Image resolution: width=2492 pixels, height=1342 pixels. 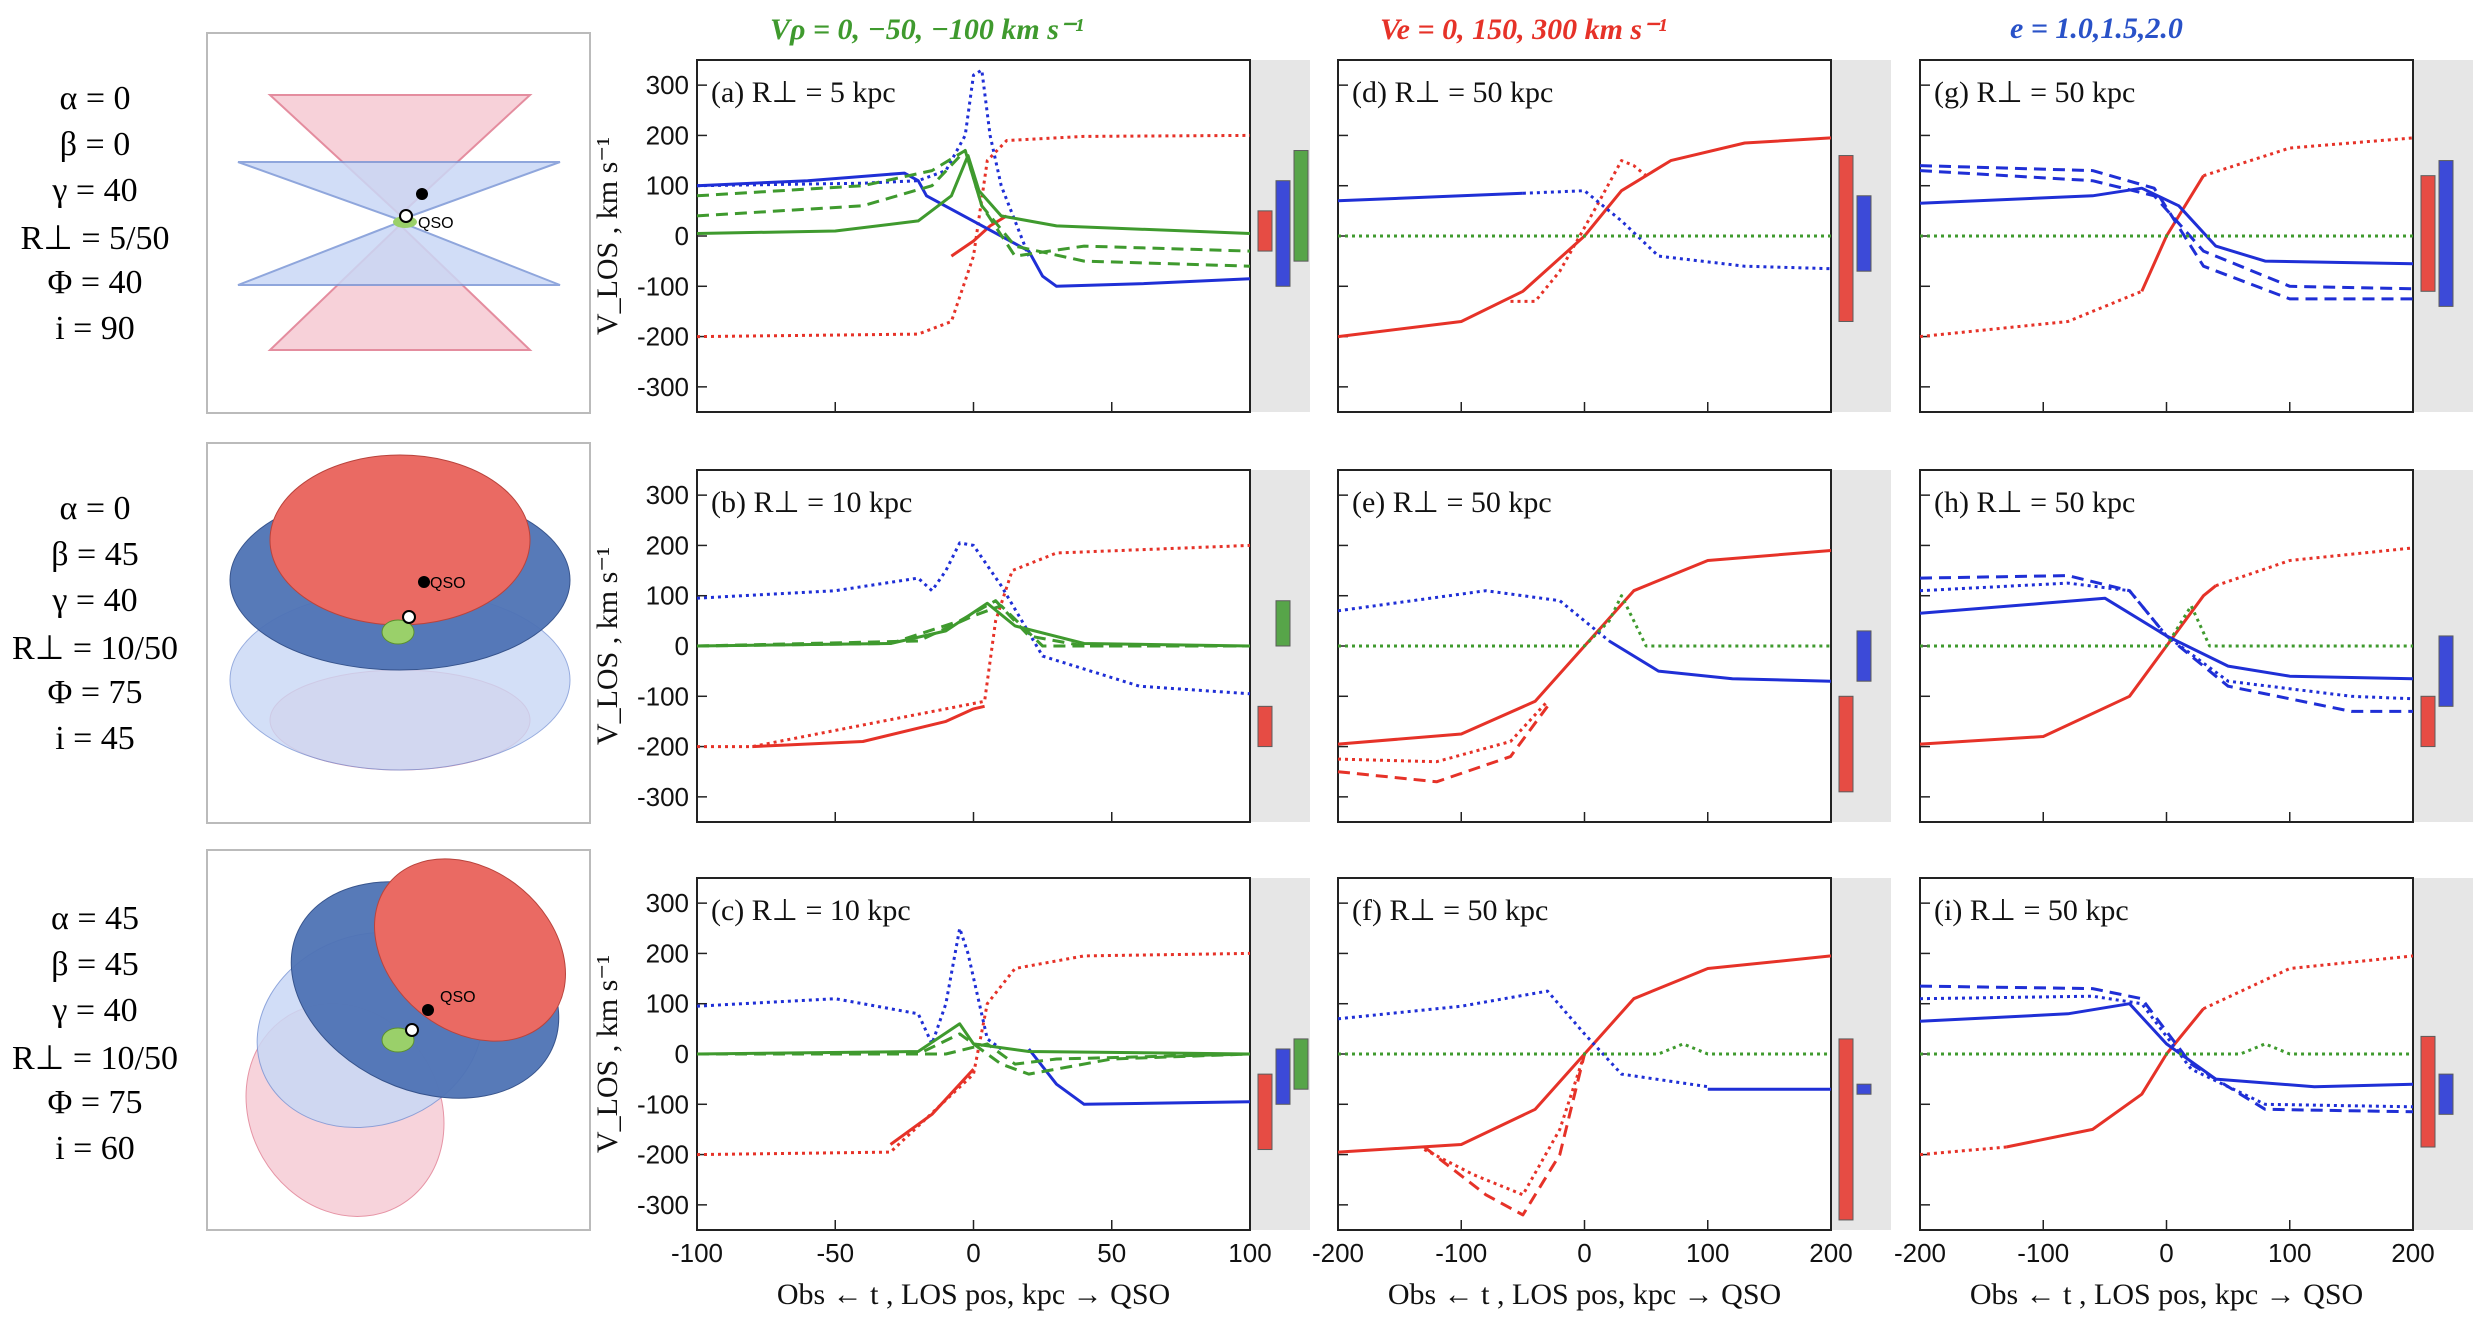 What do you see at coordinates (95, 1058) in the screenshot?
I see `param: R⊥ = 10/50` at bounding box center [95, 1058].